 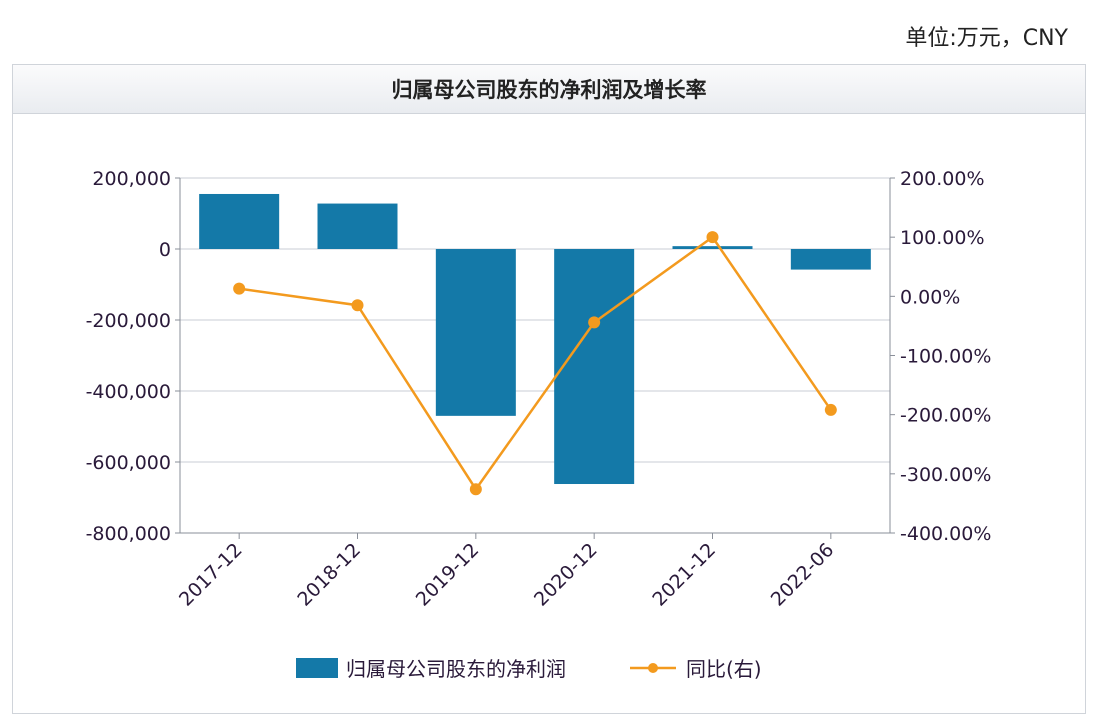 I want to click on right-tick-label: 200.00%, so click(x=942, y=179).